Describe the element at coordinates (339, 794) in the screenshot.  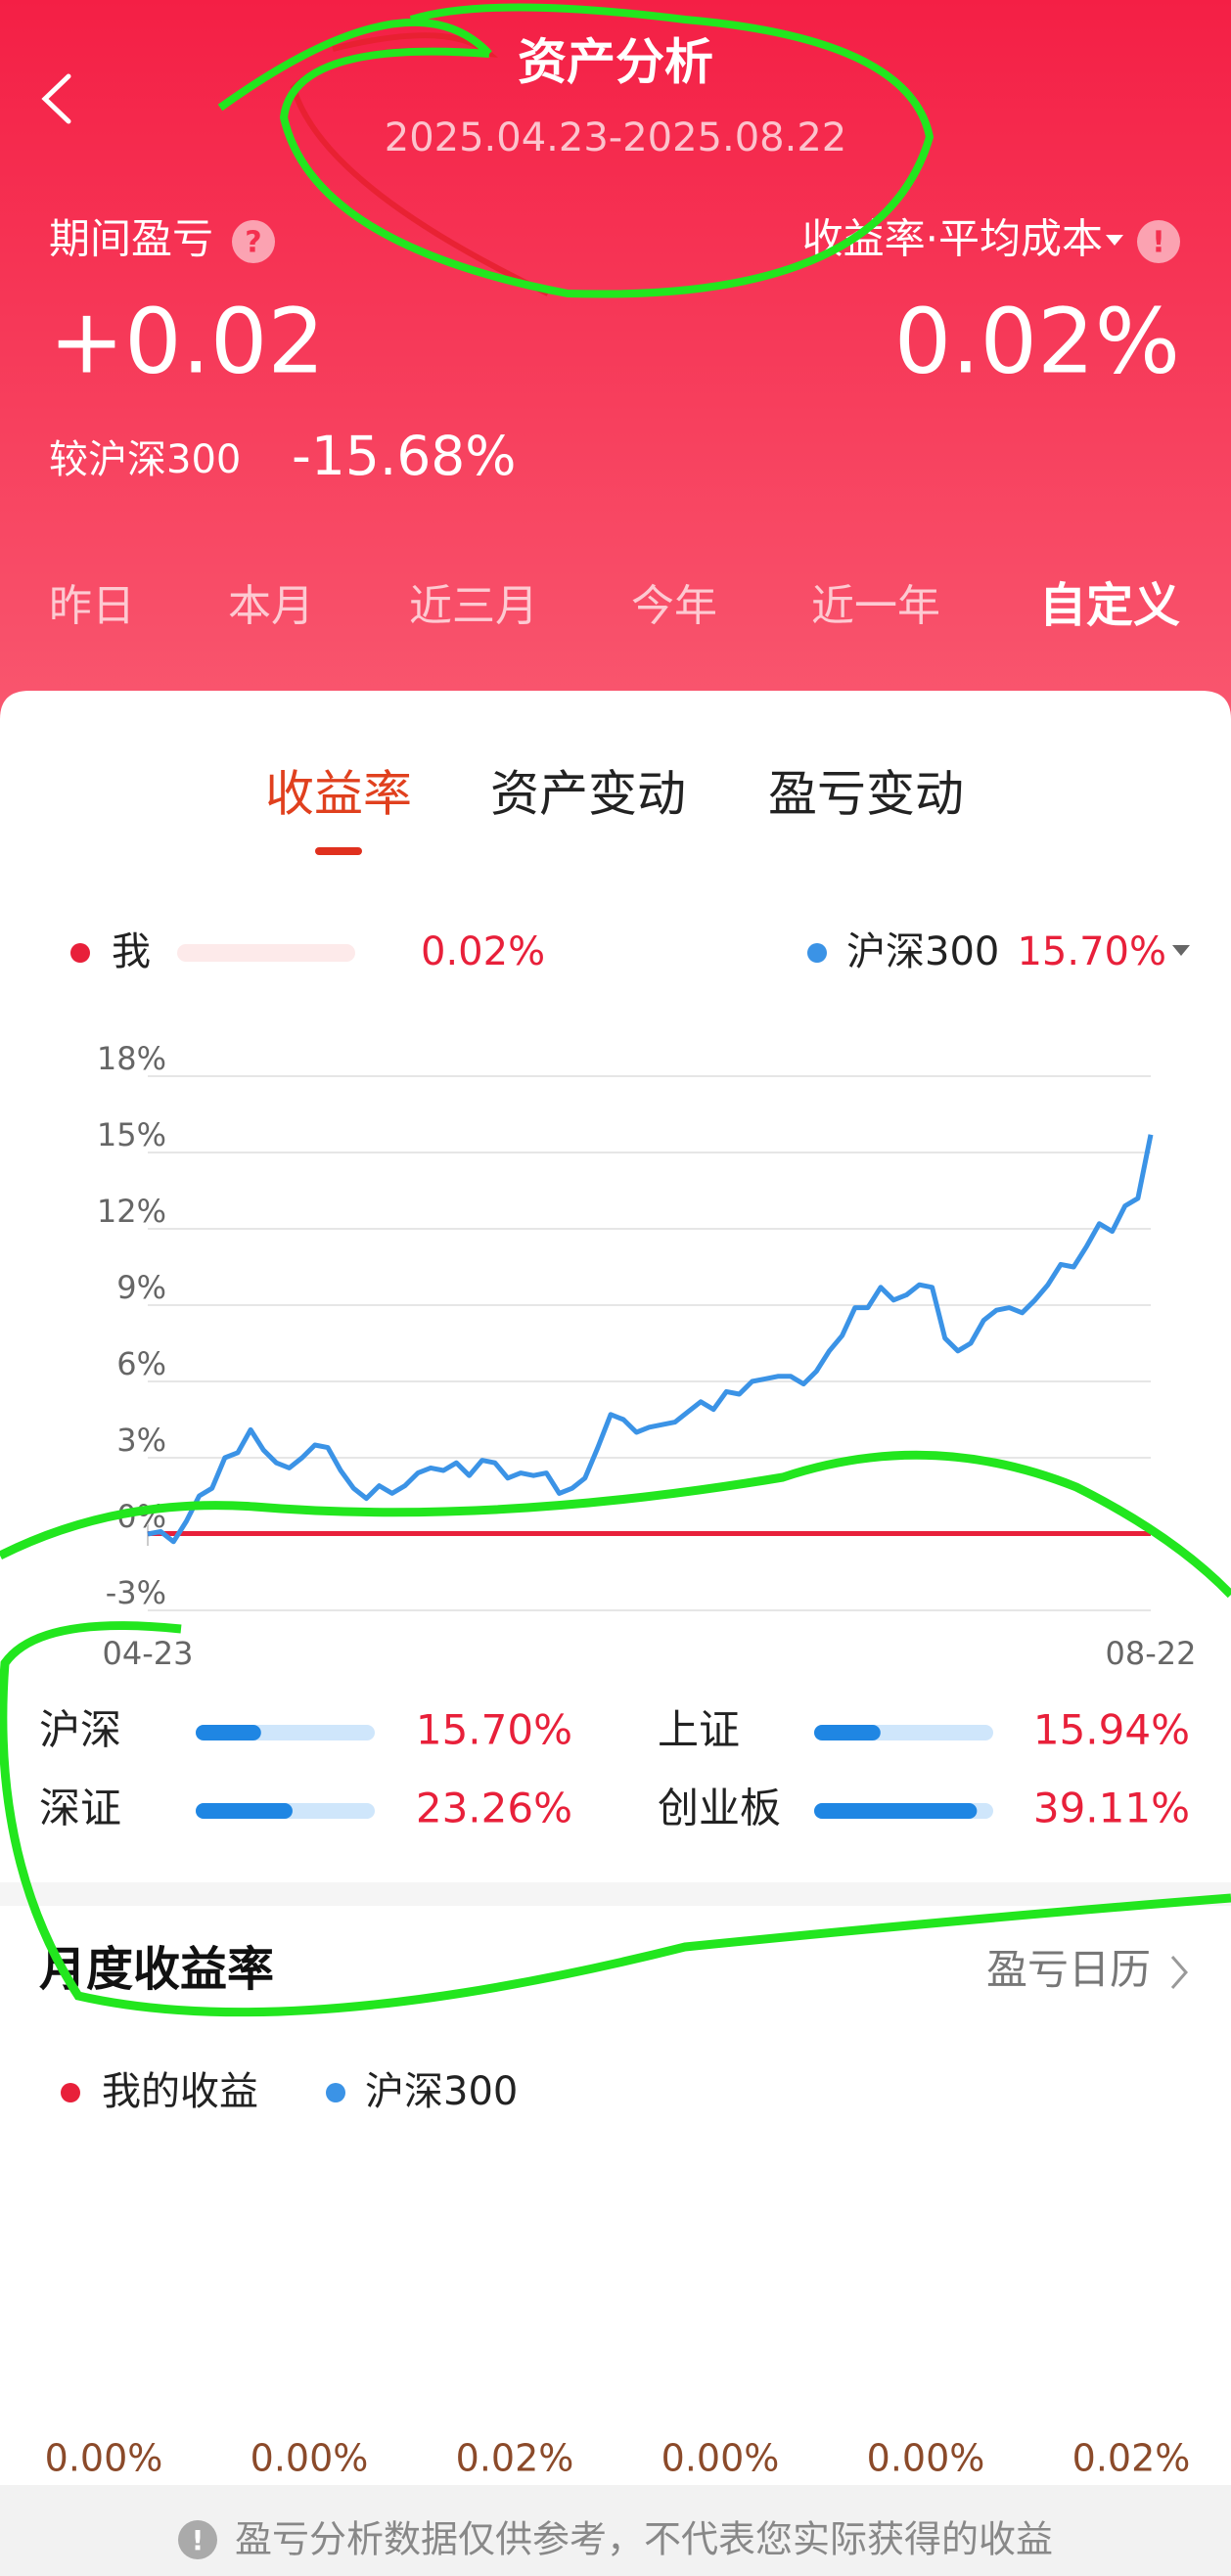
I see `chart-tab: 收益率` at that location.